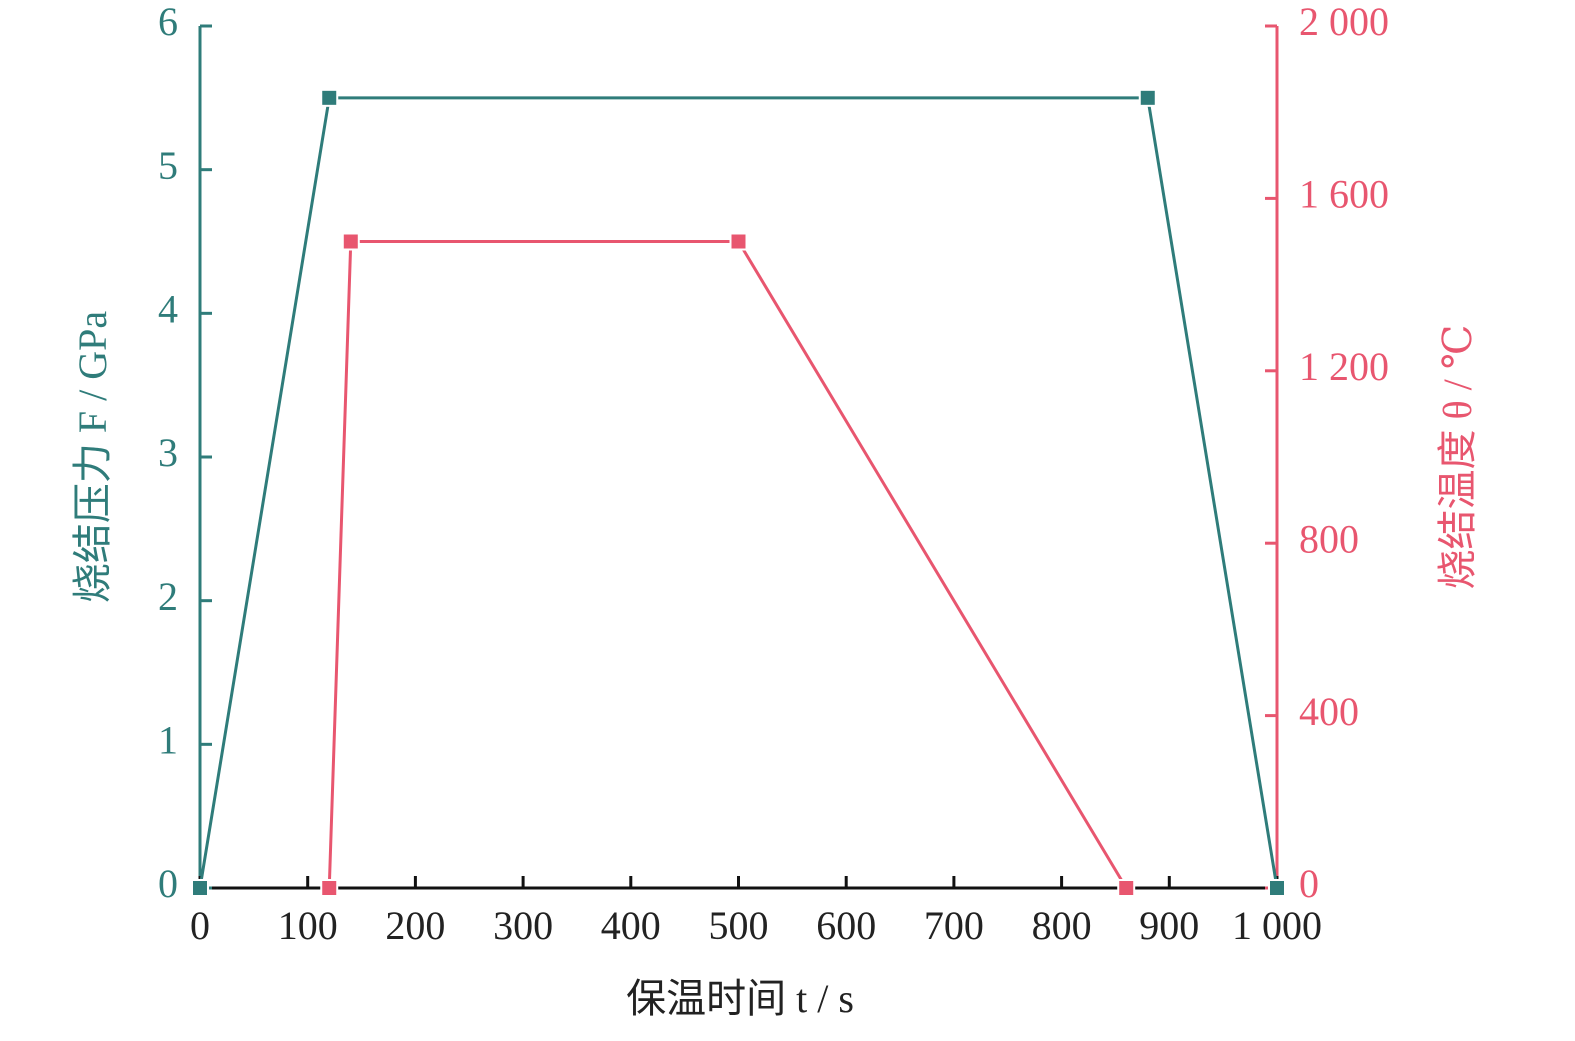  I want to click on x-tick-label: 800, so click(1062, 925).